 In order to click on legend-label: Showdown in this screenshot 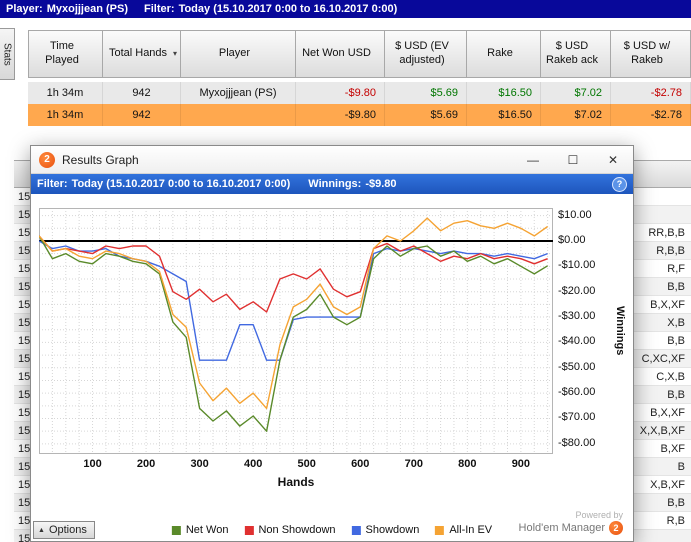, I will do `click(392, 530)`.